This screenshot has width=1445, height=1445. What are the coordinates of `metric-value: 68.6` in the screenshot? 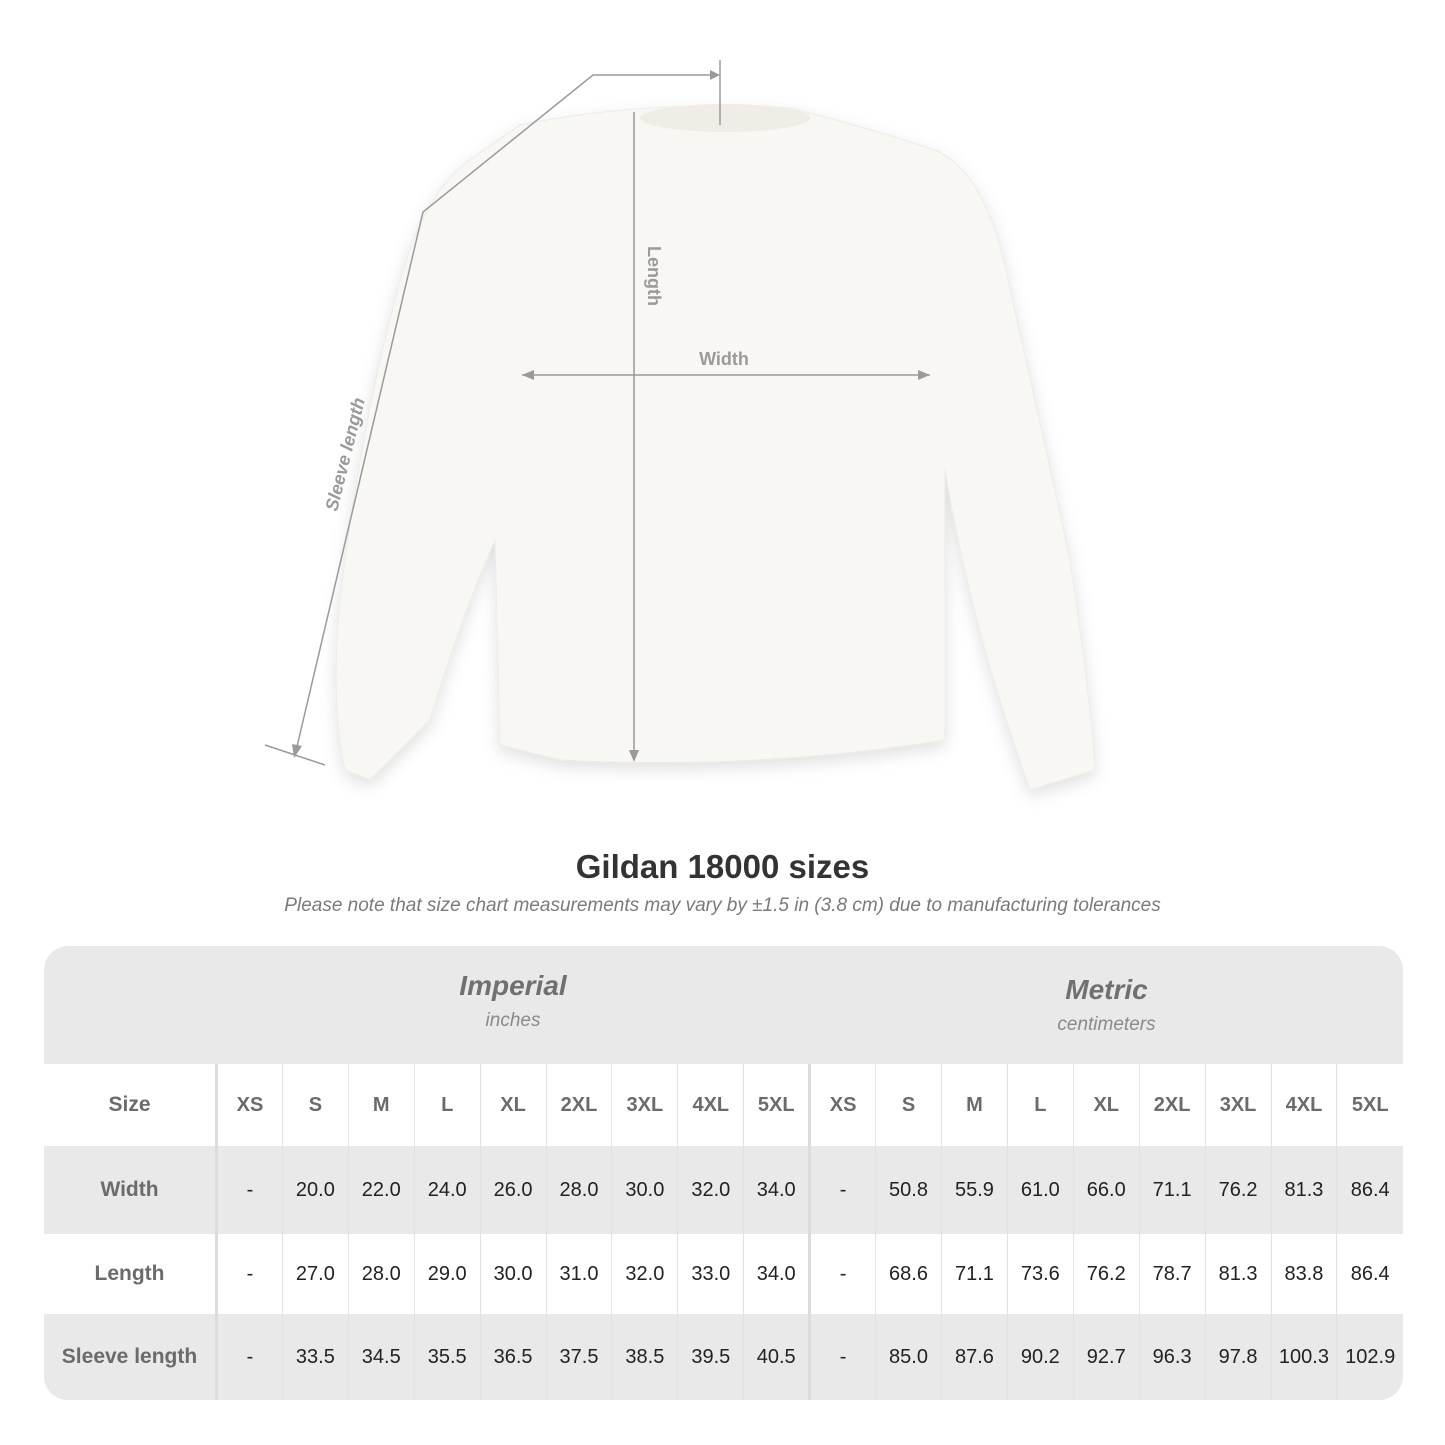 It's located at (908, 1274).